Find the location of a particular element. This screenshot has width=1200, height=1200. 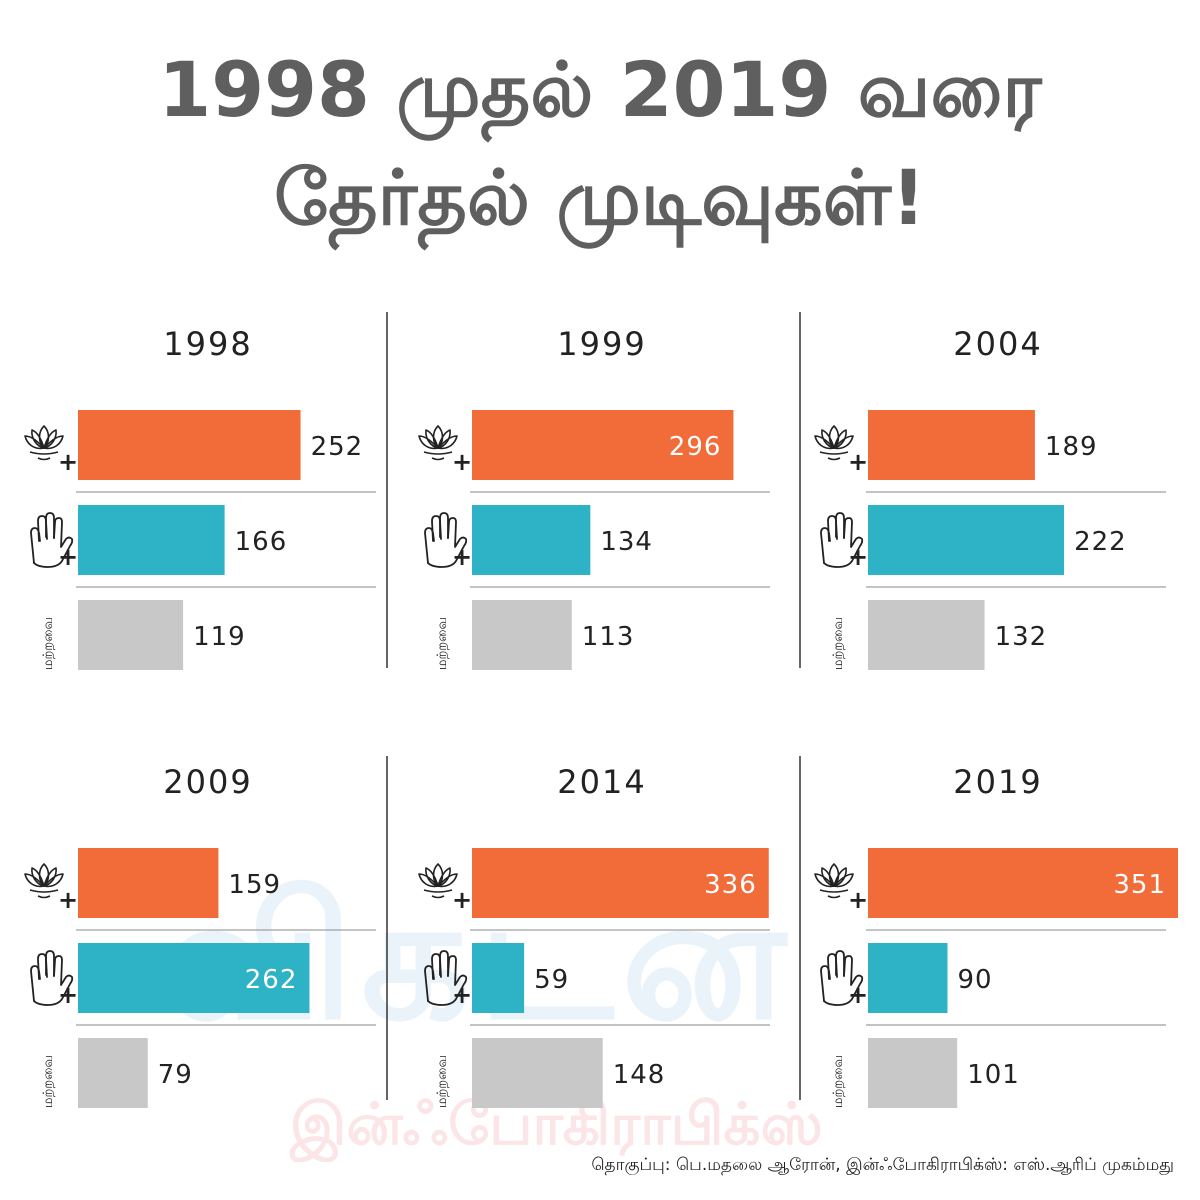

data-label-others: 132 is located at coordinates (1021, 637).